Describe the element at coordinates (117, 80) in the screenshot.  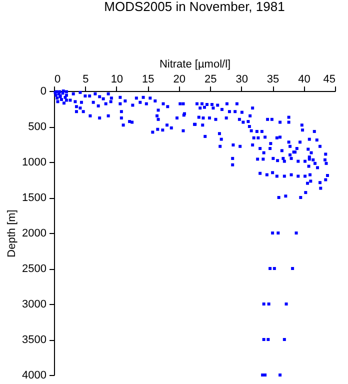
I see `x-tick-label: 10` at that location.